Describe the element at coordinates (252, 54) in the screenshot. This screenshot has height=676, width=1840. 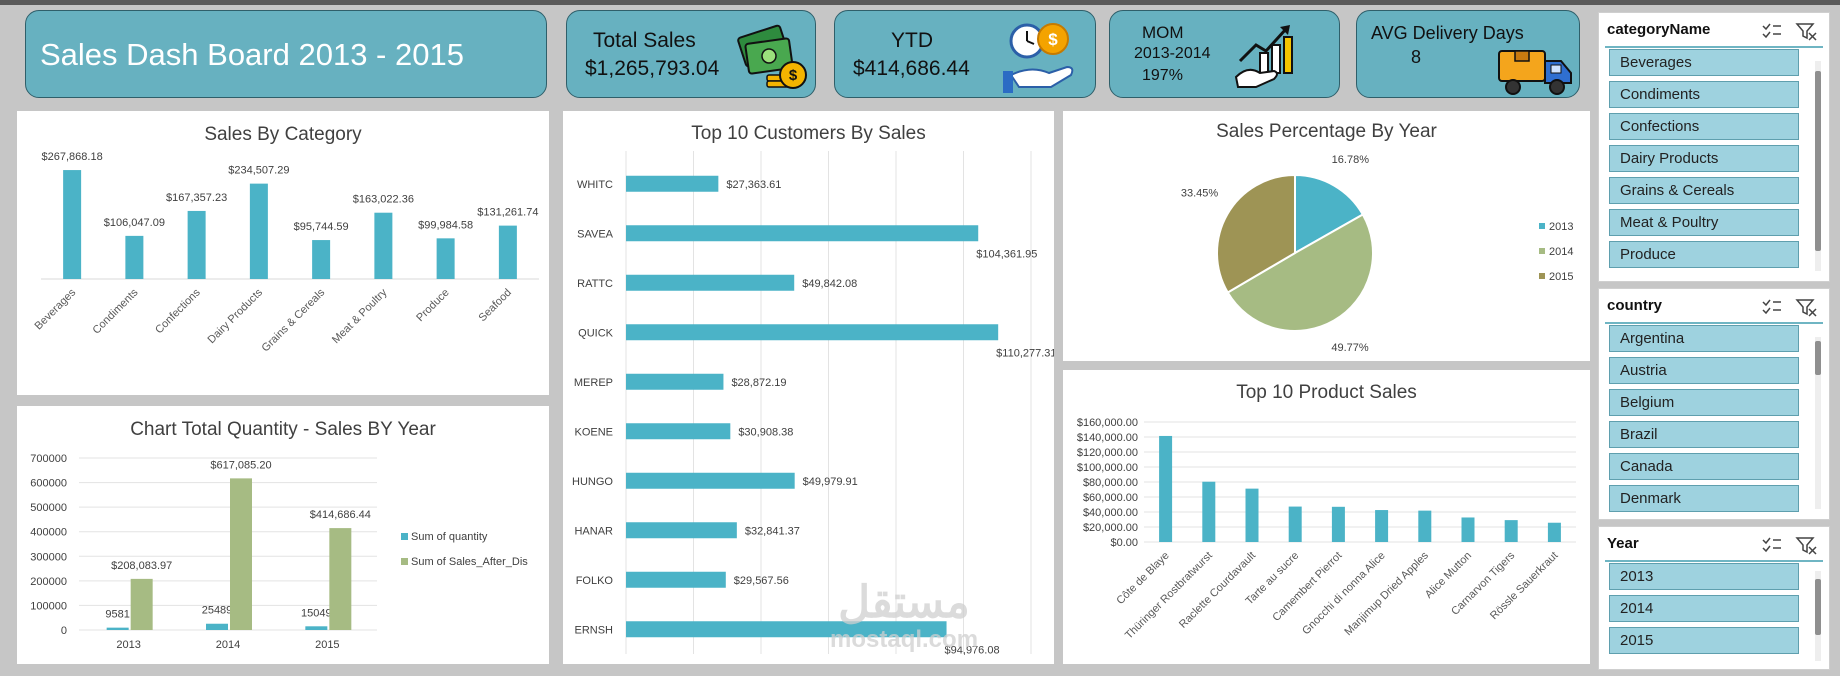
I see `dashboard-title: Sales Dash Board 2013 - 2015` at that location.